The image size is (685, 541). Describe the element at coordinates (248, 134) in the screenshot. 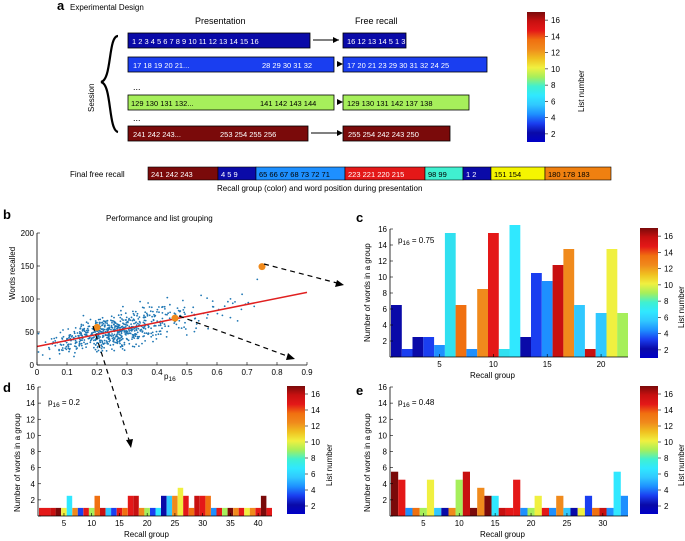

I see `row4-presentation-text-b: 253 254 255 256` at that location.